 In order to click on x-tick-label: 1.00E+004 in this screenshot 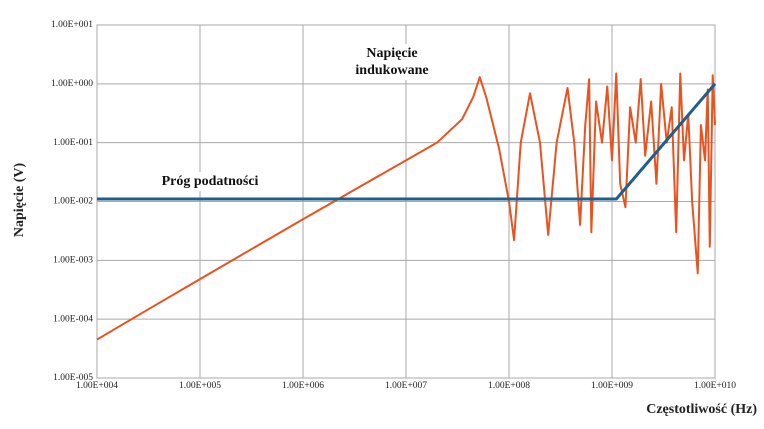, I will do `click(97, 386)`.